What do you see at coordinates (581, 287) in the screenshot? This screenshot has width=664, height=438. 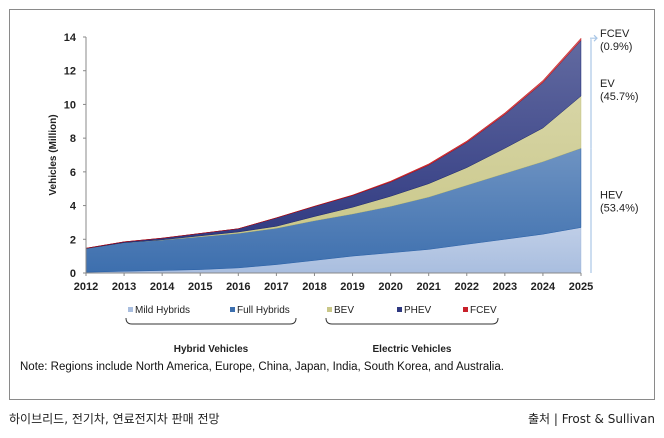 I see `x-tick-label: 2025` at bounding box center [581, 287].